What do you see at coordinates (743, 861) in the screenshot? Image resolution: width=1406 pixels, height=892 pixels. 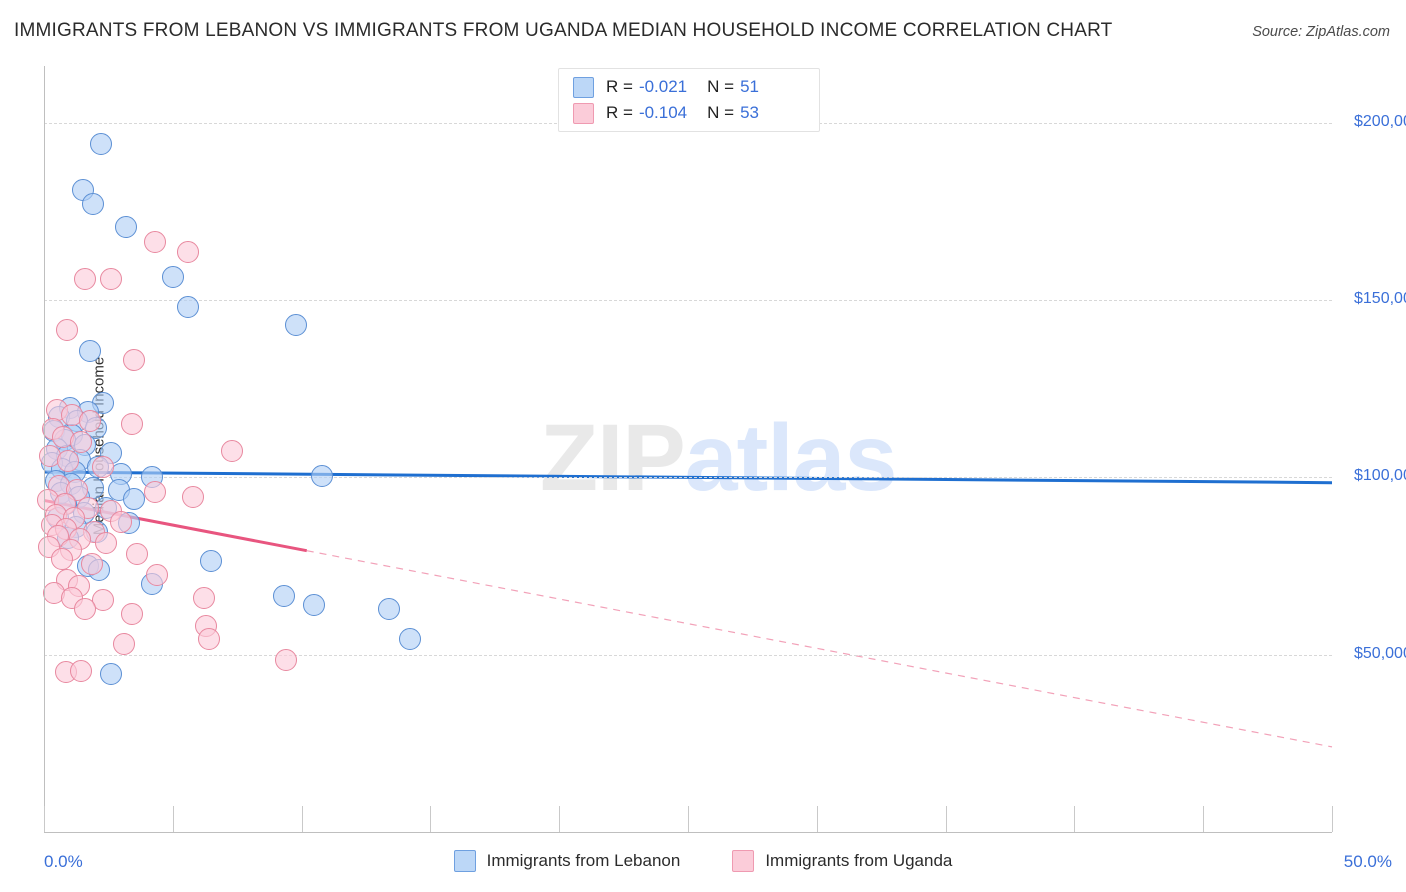 I see `legend-color-swatch-uganda` at bounding box center [743, 861].